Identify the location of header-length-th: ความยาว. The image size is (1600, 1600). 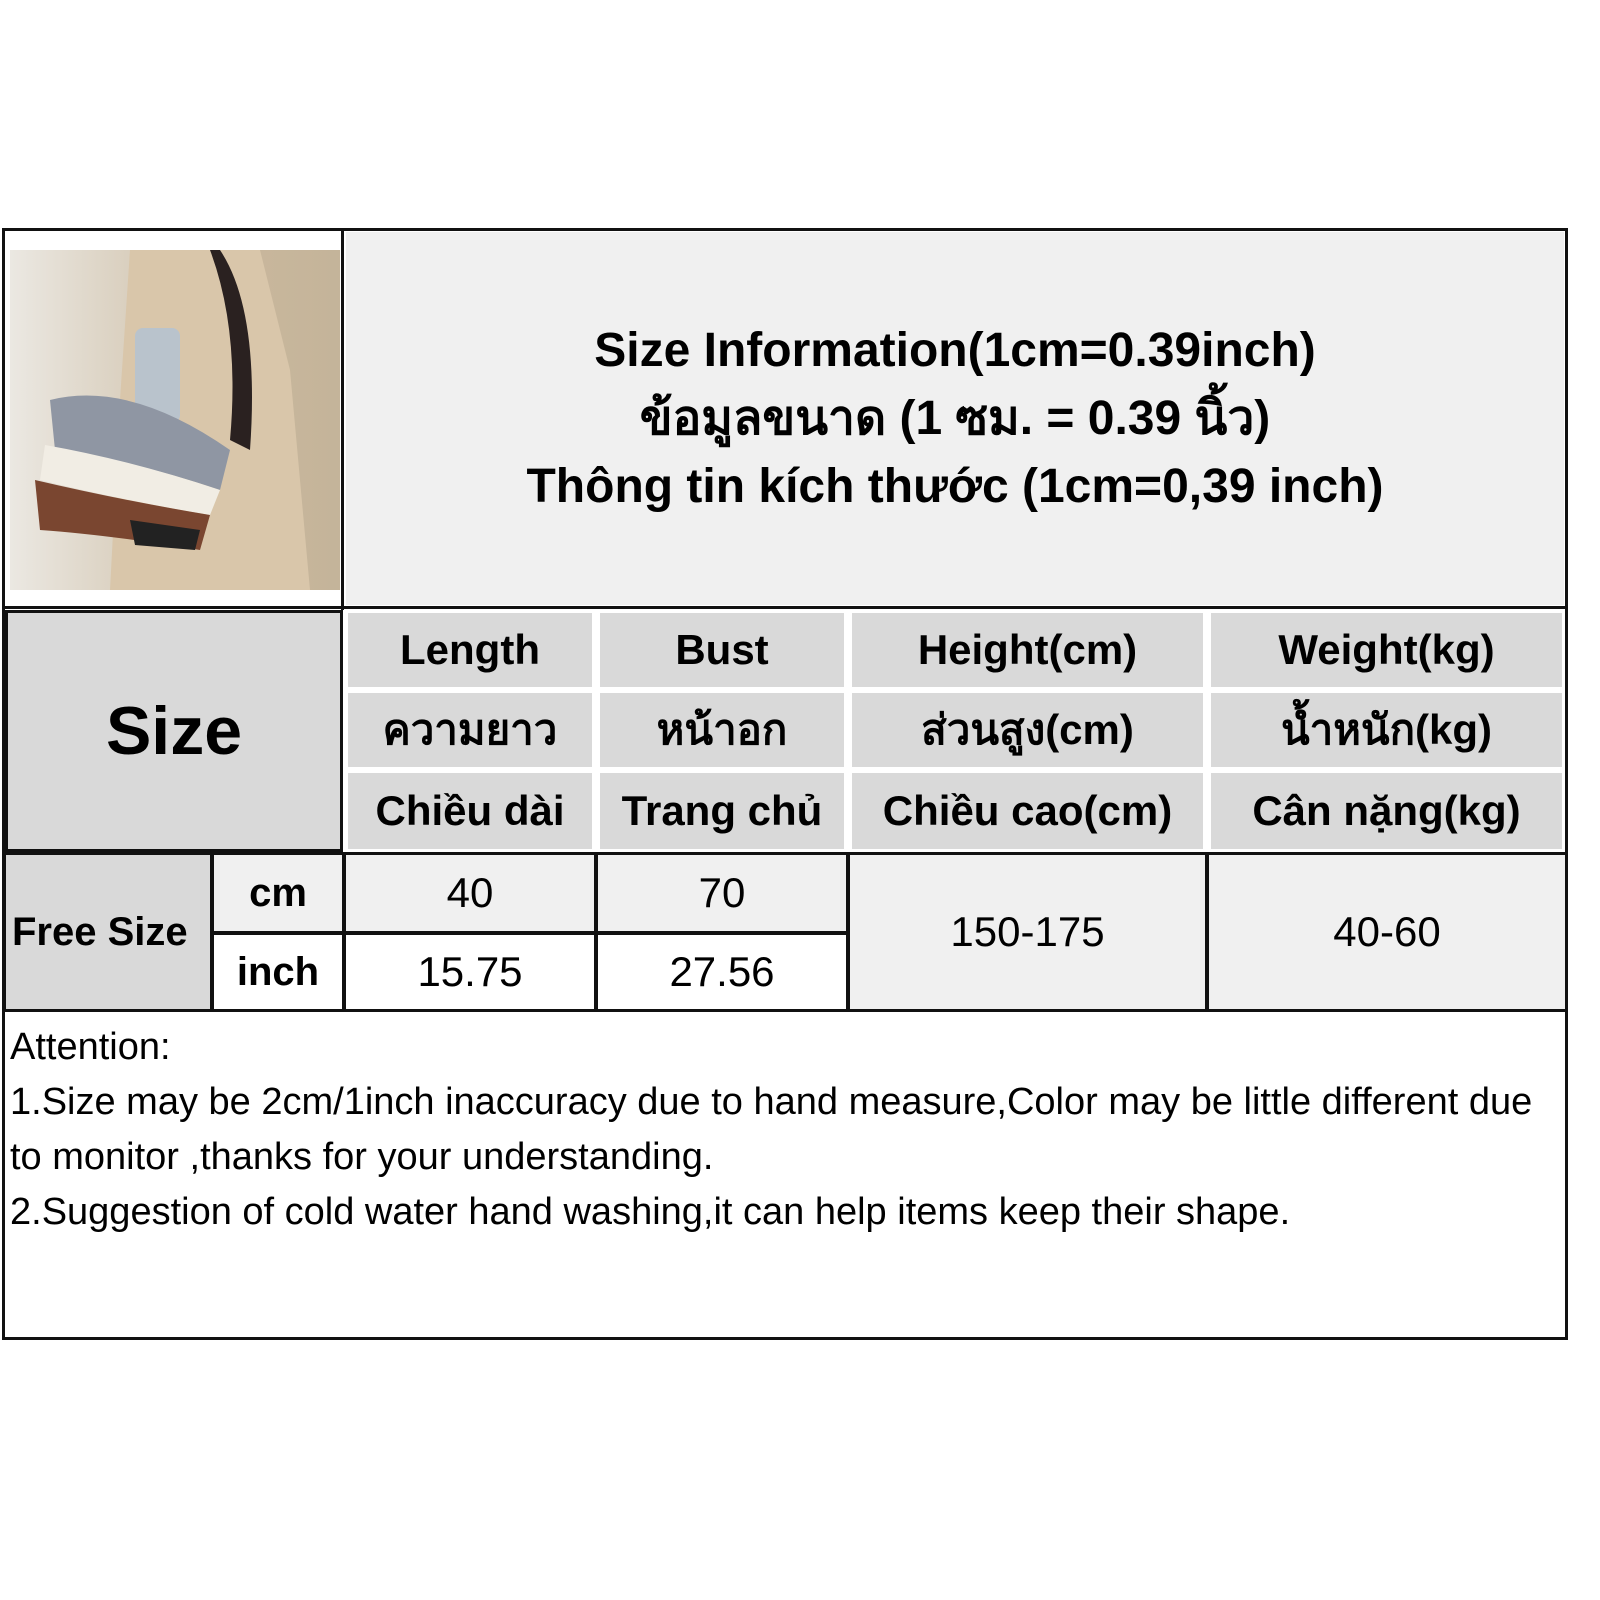
(470, 730).